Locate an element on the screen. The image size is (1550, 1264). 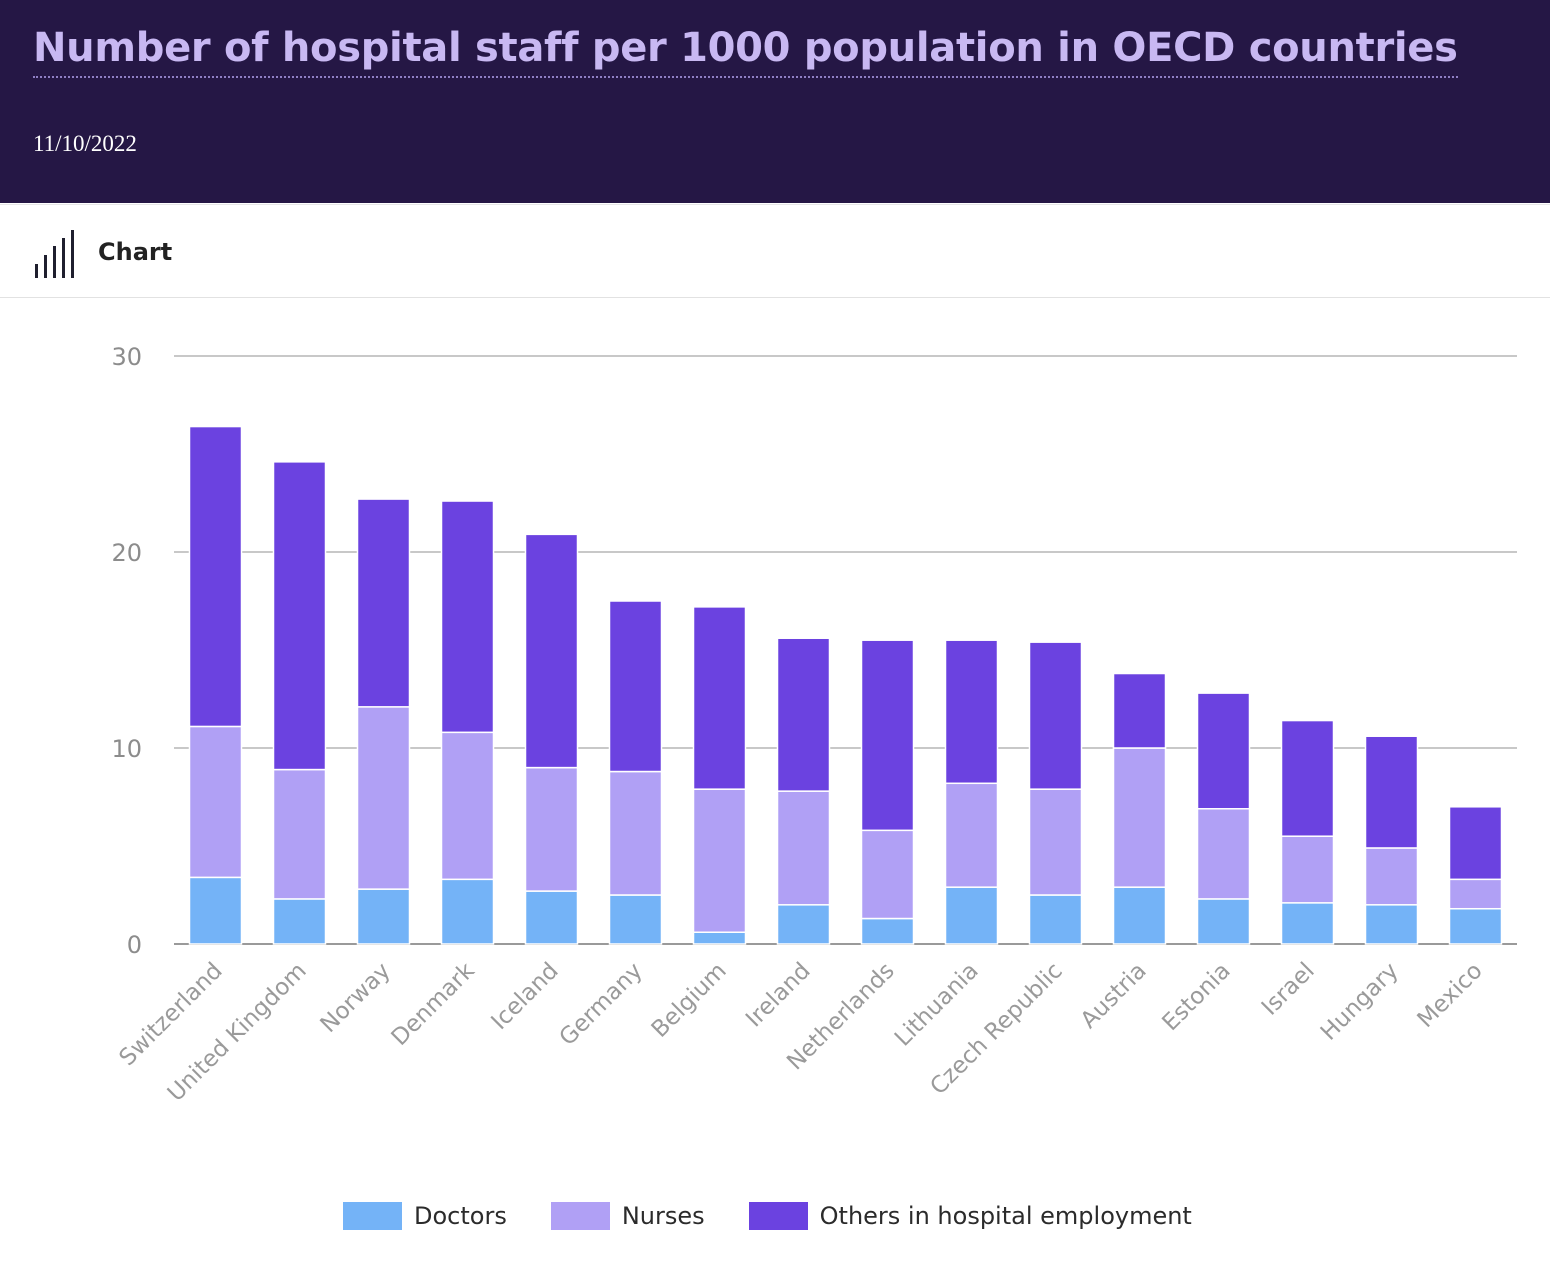
x-tick-label: Mexico is located at coordinates (1450, 995).